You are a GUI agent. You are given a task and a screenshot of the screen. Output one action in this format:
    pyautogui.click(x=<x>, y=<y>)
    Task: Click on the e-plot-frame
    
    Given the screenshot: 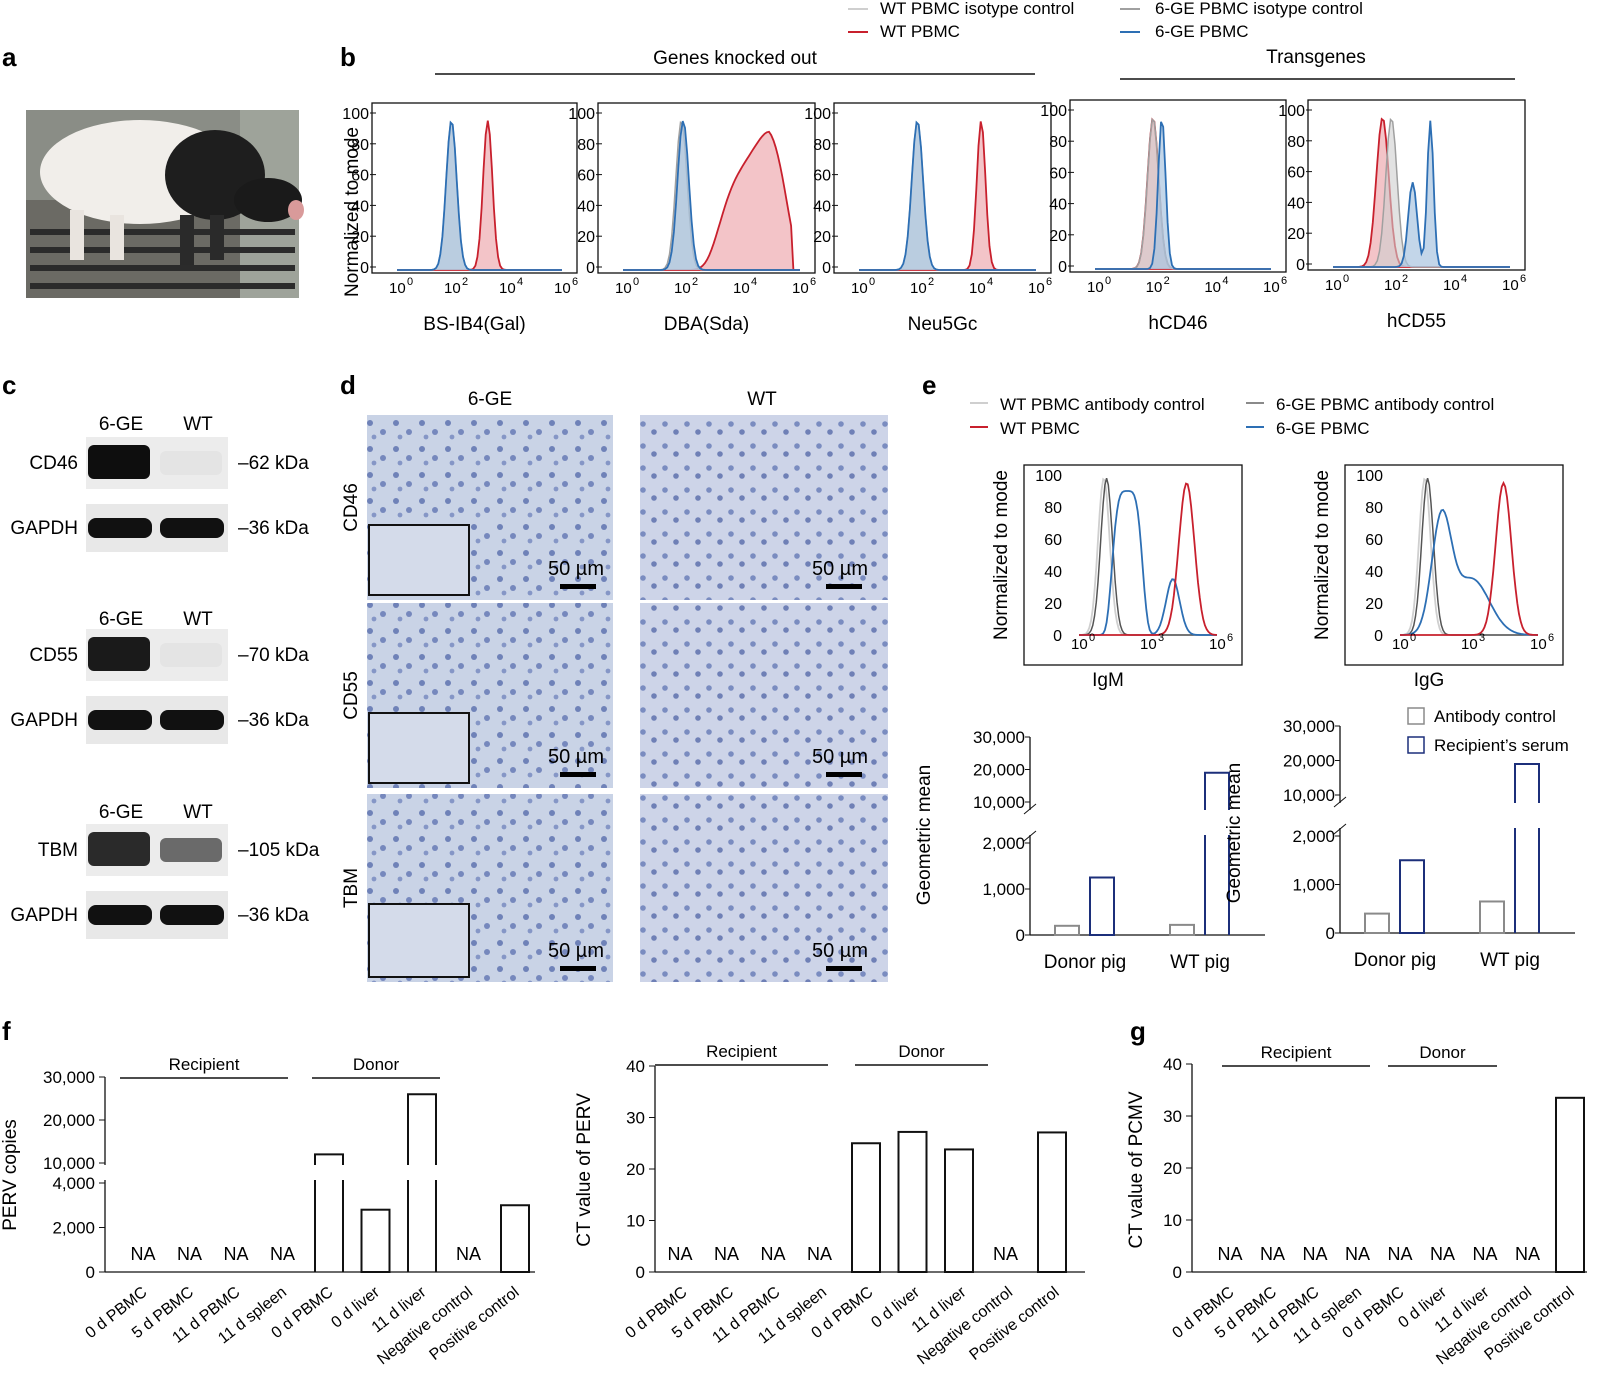 What is the action you would take?
    pyautogui.click(x=1454, y=565)
    